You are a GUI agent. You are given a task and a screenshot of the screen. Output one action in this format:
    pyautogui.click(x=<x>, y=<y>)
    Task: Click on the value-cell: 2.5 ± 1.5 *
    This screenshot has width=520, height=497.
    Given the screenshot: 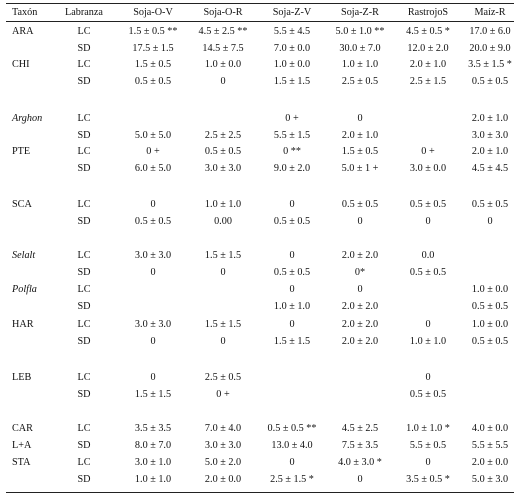 What is the action you would take?
    pyautogui.click(x=292, y=479)
    